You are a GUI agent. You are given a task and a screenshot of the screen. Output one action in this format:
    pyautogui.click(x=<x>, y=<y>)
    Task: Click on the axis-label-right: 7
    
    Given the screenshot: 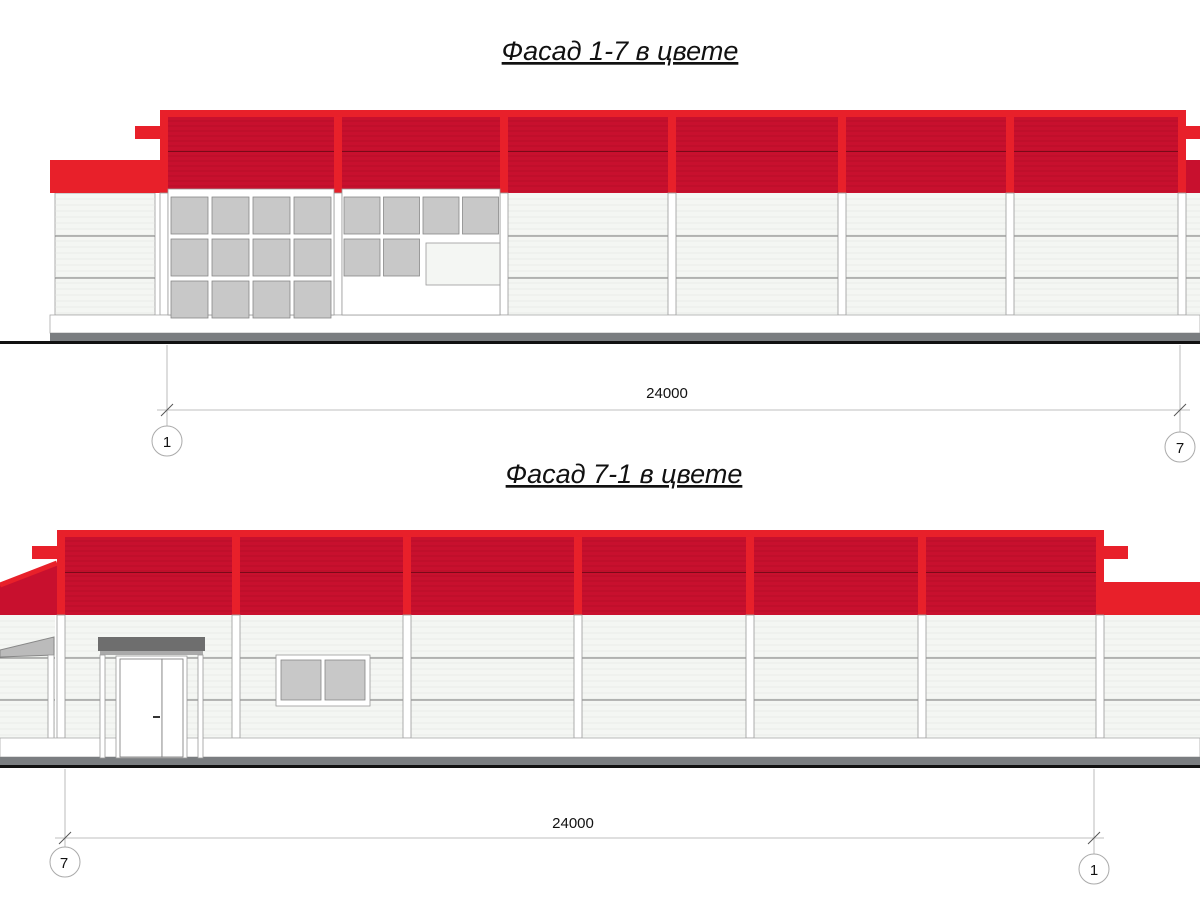 What is the action you would take?
    pyautogui.click(x=1180, y=448)
    